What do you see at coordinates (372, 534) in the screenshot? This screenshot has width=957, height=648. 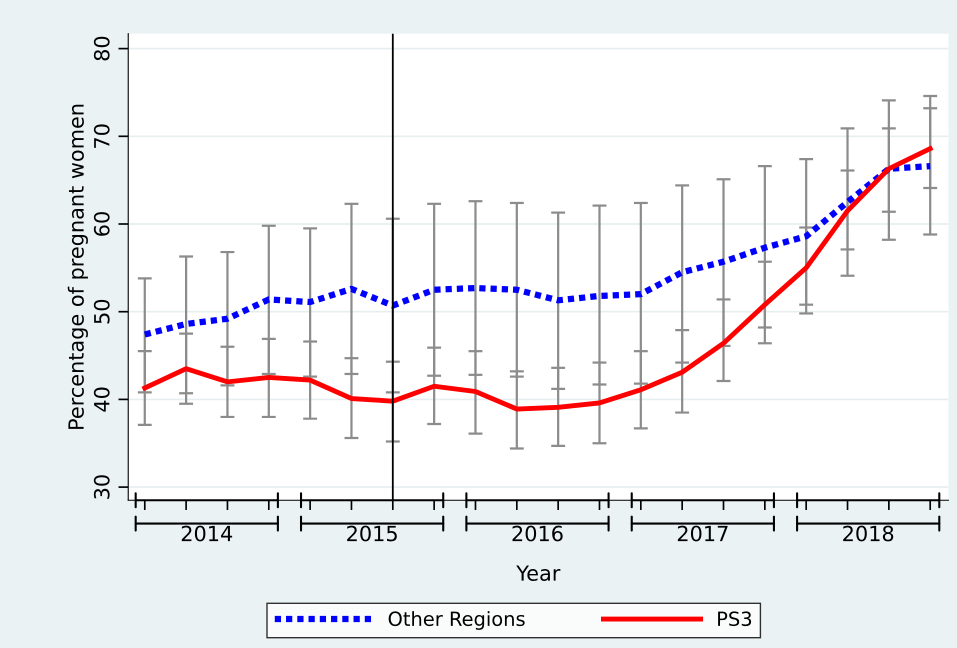 I see `x-tick-label: 2015` at bounding box center [372, 534].